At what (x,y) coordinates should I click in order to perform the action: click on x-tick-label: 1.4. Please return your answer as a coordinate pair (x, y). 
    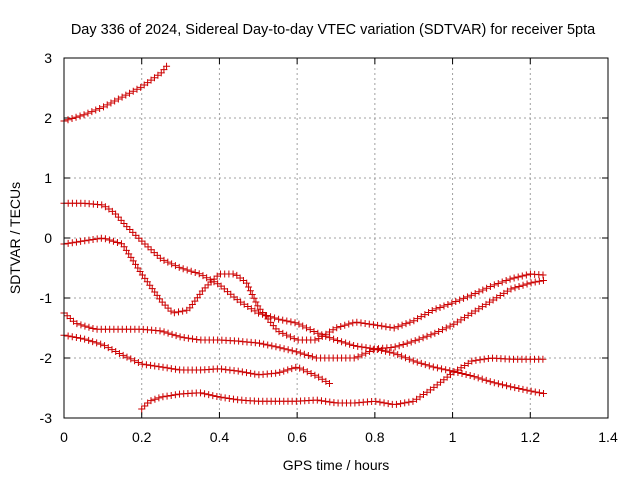
    Looking at the image, I should click on (608, 437).